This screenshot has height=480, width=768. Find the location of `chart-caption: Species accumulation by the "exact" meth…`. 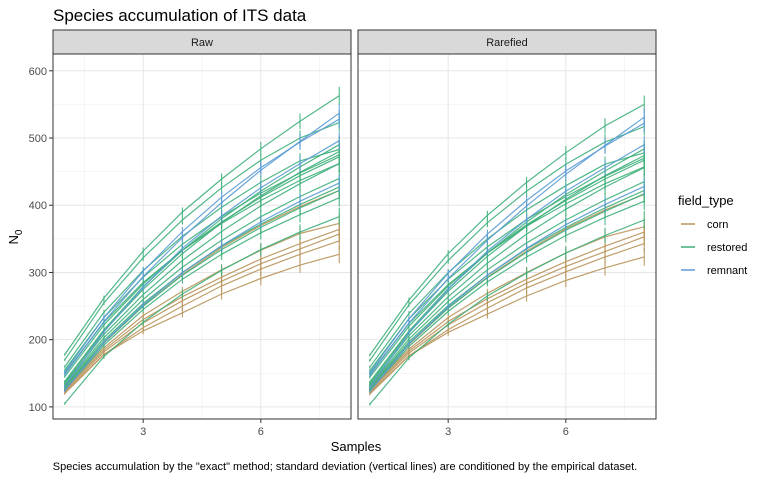

chart-caption: Species accumulation by the "exact" meth… is located at coordinates (345, 467).